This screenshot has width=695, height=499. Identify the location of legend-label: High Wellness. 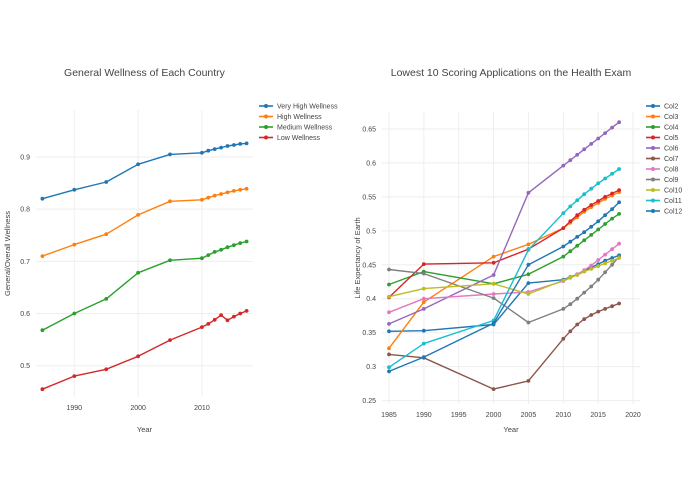
(299, 117).